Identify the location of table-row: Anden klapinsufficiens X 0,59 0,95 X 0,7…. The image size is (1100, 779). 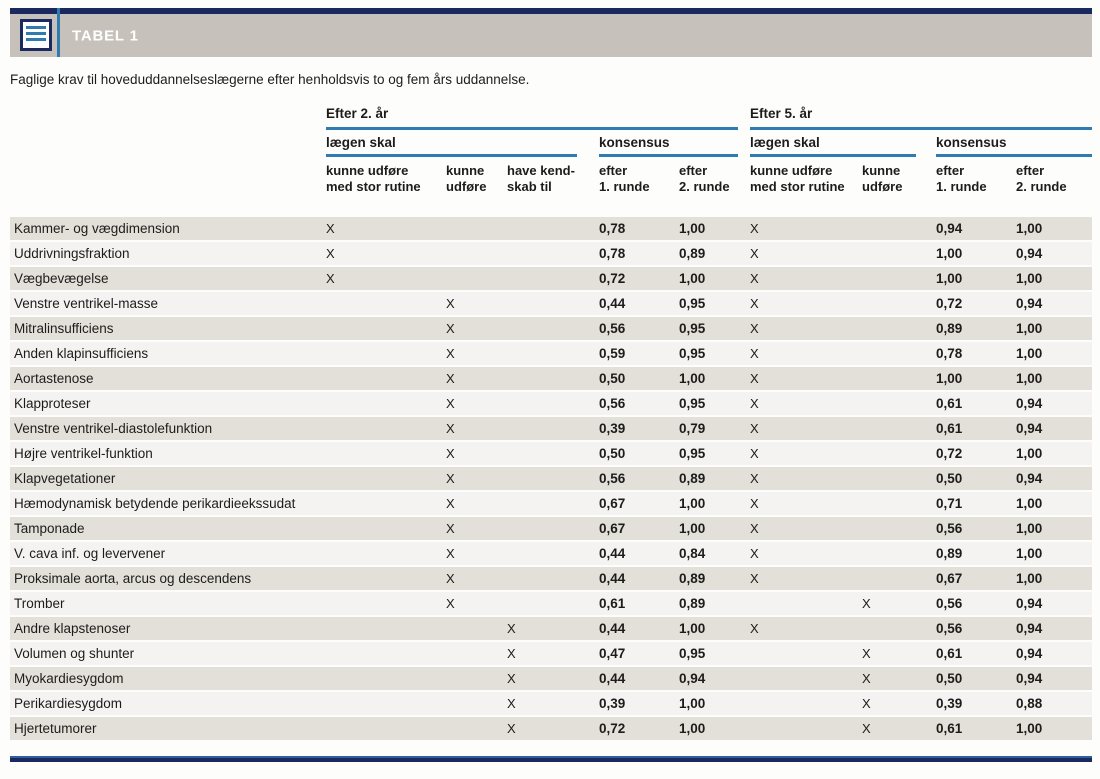
(551, 353).